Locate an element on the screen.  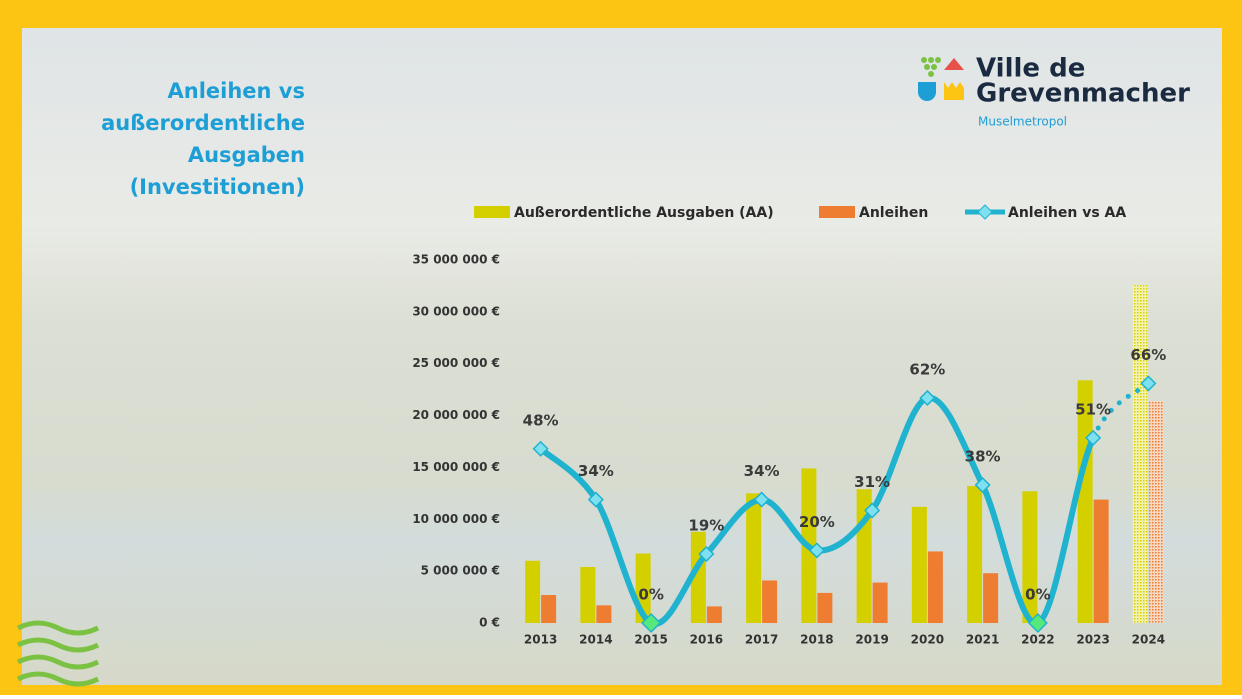
brand-name: Ville de is located at coordinates (1030, 69).